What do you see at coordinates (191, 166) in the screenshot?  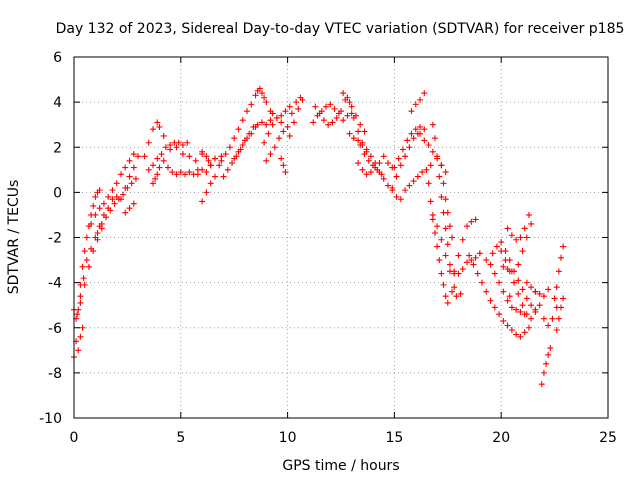 I see `series-arc12` at bounding box center [191, 166].